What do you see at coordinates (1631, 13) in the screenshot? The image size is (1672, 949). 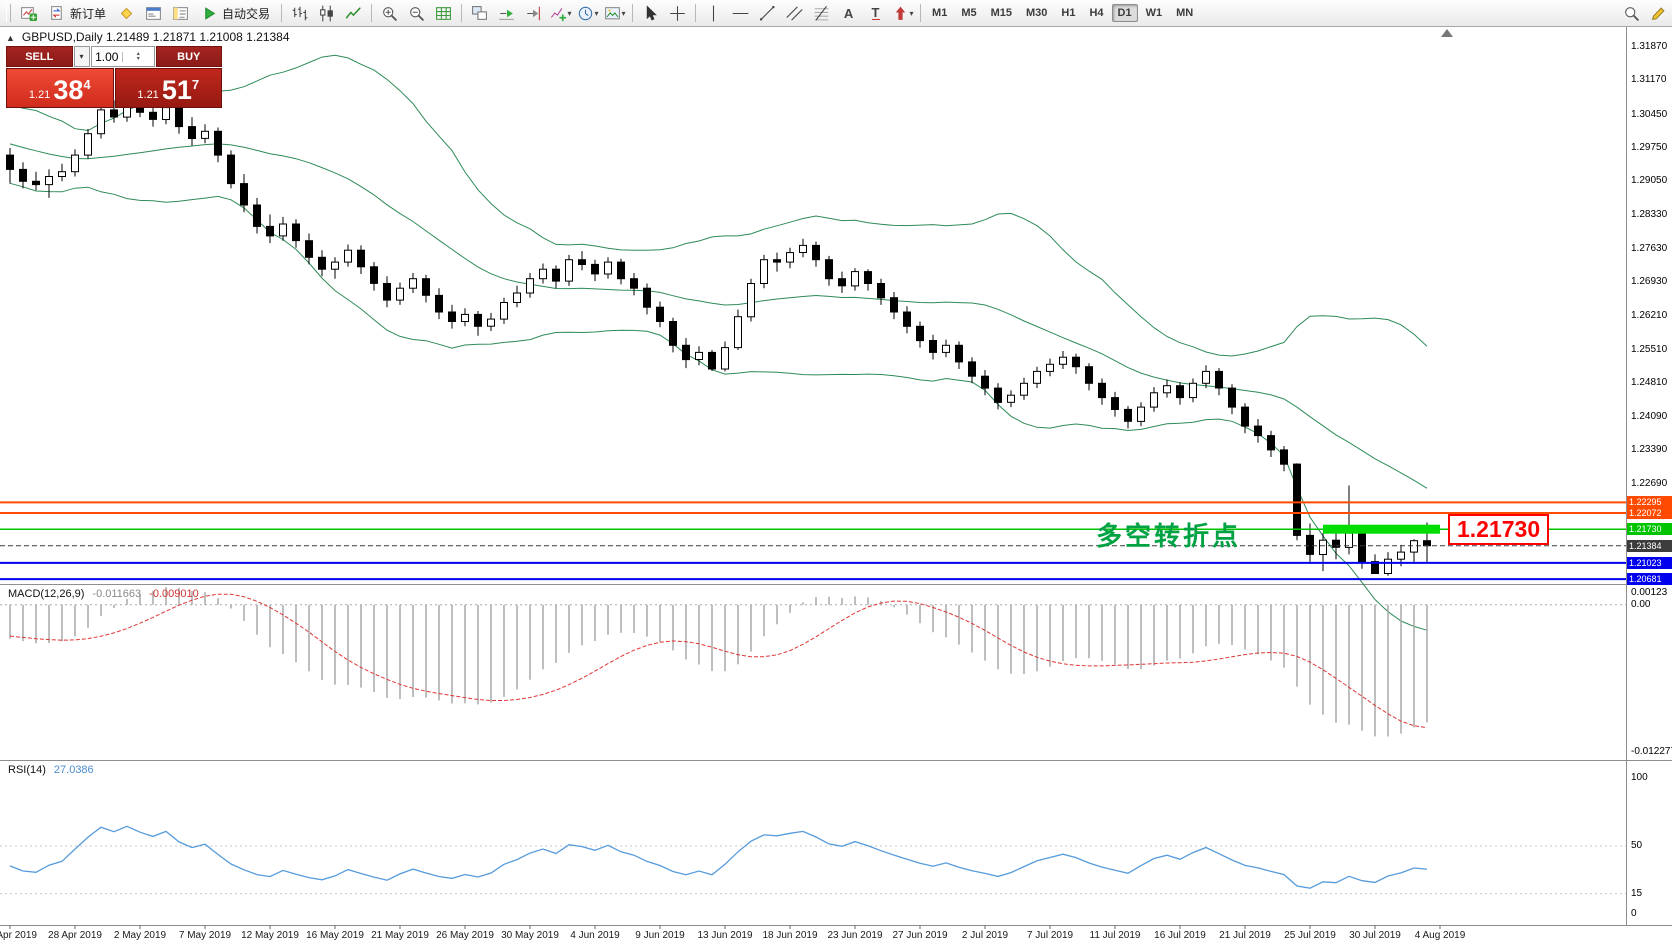 I see `search-icon` at bounding box center [1631, 13].